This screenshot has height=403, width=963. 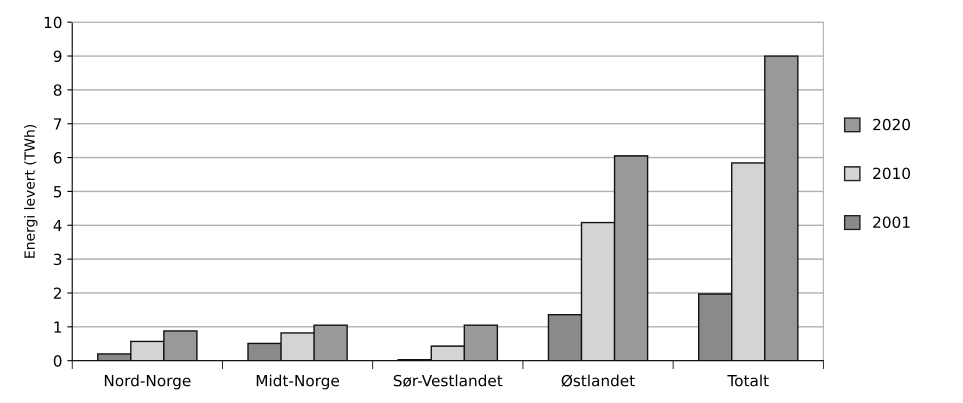 I want to click on legend-label: 2020, so click(x=891, y=124).